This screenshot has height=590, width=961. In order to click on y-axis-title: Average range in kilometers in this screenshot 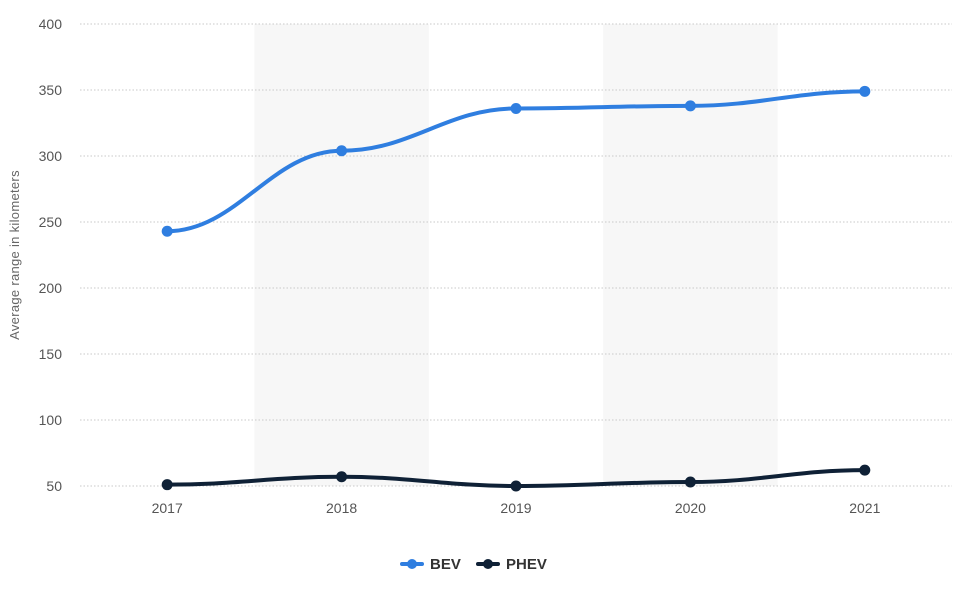, I will do `click(14, 255)`.